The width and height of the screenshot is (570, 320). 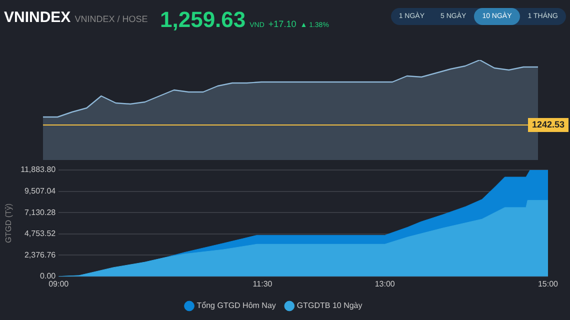 What do you see at coordinates (48, 276) in the screenshot?
I see `y-tick-label: 0.00` at bounding box center [48, 276].